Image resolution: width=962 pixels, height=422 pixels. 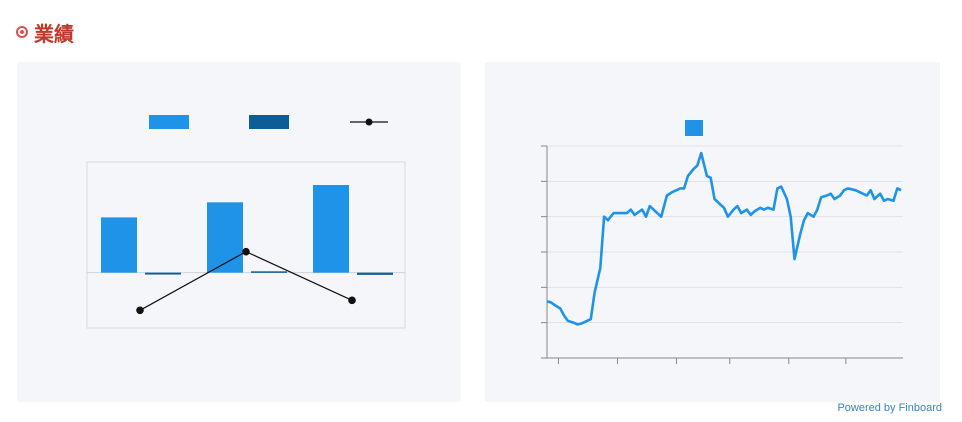 I want to click on legend-swatch-net-income, so click(x=269, y=122).